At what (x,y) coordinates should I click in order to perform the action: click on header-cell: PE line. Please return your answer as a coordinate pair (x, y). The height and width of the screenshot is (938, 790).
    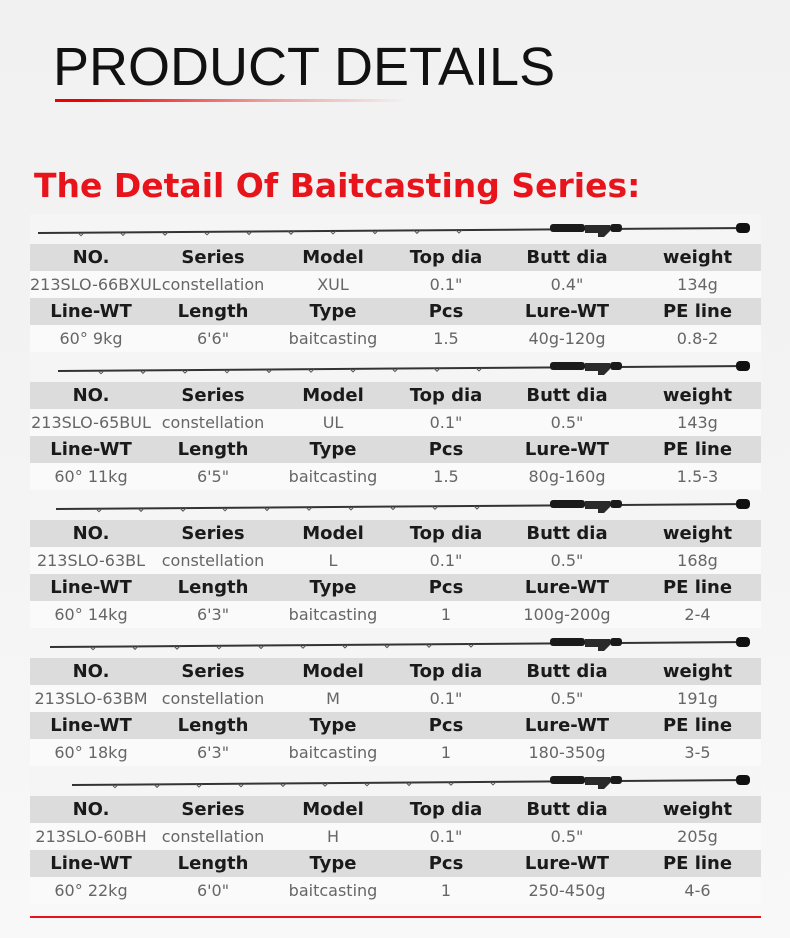
    Looking at the image, I should click on (697, 311).